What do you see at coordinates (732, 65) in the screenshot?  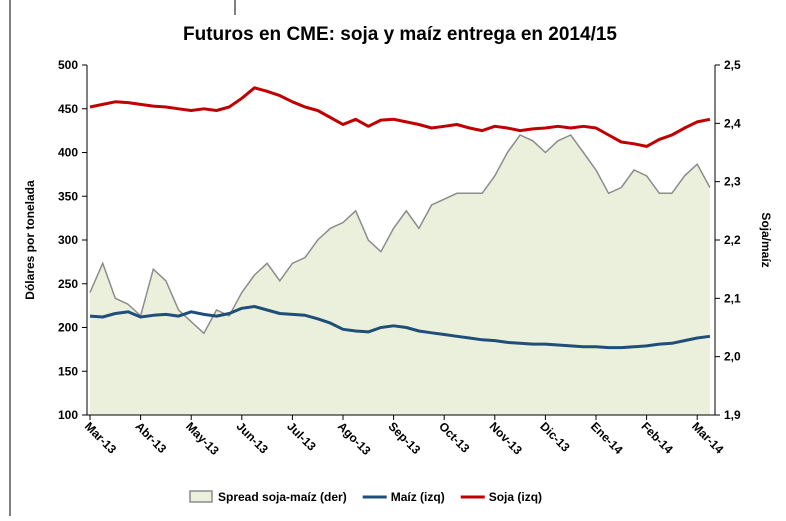 I see `y2-tick-label: 2,5` at bounding box center [732, 65].